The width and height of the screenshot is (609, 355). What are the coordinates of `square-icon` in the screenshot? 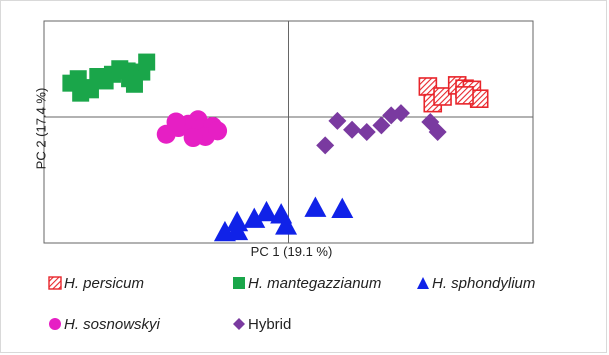 It's located at (239, 283).